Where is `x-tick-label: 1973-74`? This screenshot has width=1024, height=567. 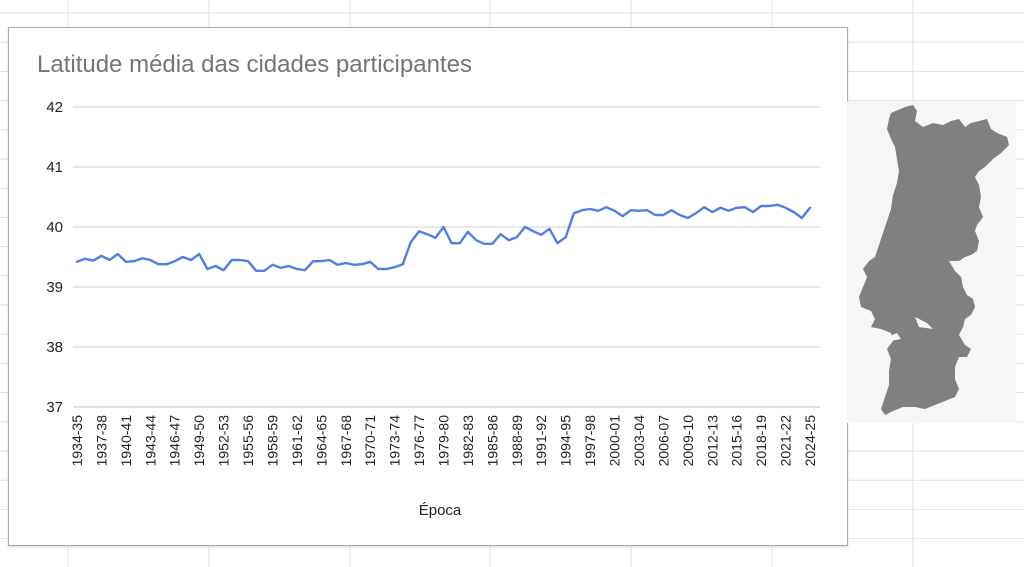
x-tick-label: 1973-74 is located at coordinates (395, 441).